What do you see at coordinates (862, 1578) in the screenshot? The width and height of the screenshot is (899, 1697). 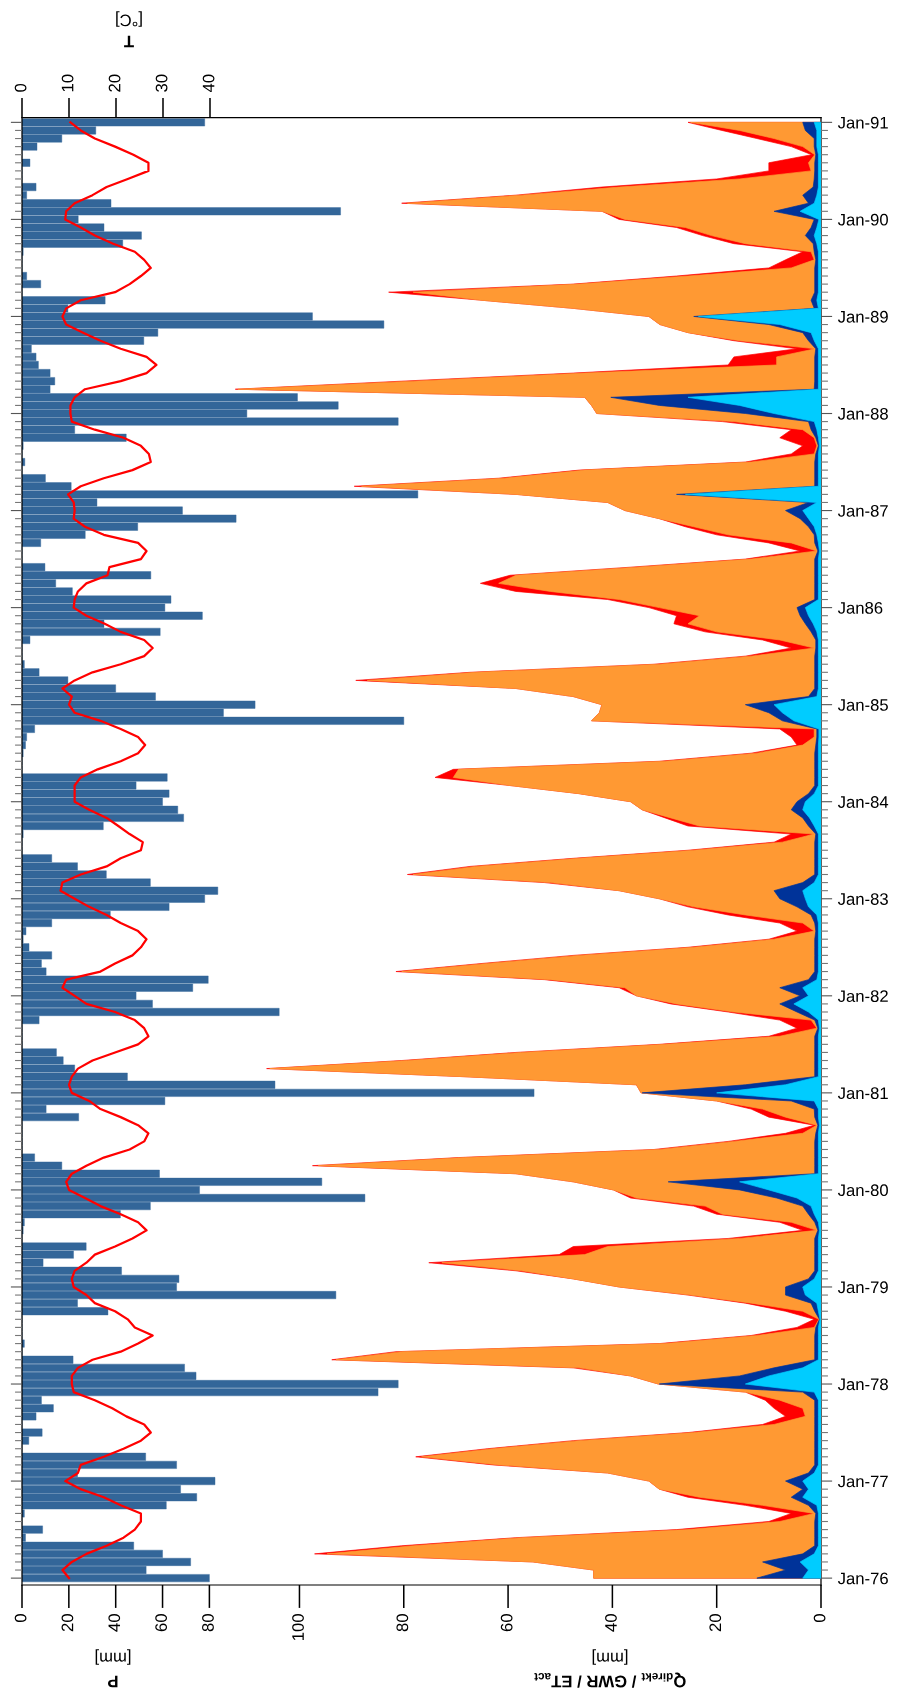 I see `y-tick-label: Jan-76` at bounding box center [862, 1578].